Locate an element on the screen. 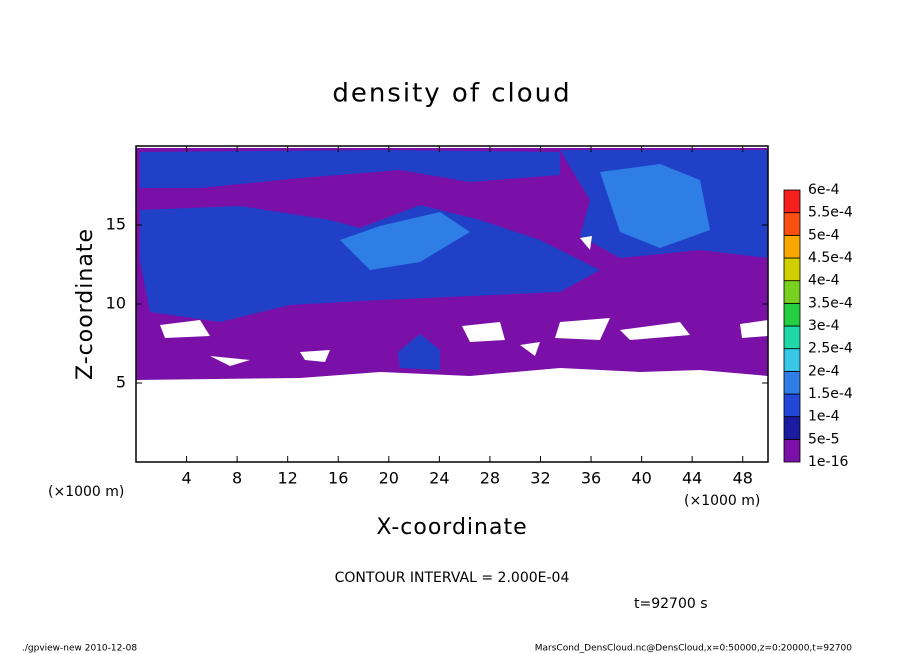  chart-title: density of cloud is located at coordinates (451, 94).